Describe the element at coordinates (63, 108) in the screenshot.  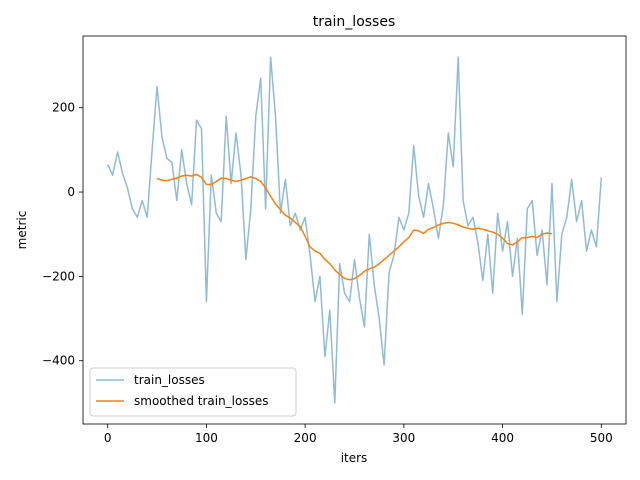
I see `y-tick-label: 200` at that location.